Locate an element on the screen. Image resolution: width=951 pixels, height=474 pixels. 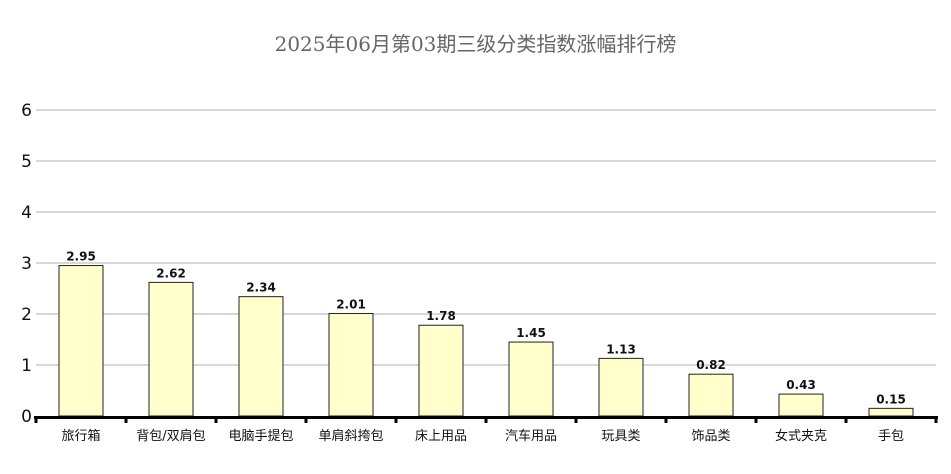
data-label-9: 0.15 is located at coordinates (891, 399).